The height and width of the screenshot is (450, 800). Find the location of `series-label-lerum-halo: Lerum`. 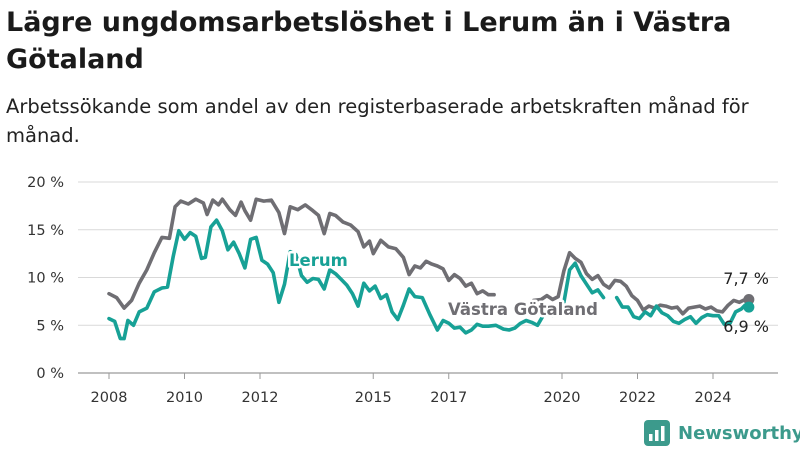

series-label-lerum-halo: Lerum is located at coordinates (318, 260).